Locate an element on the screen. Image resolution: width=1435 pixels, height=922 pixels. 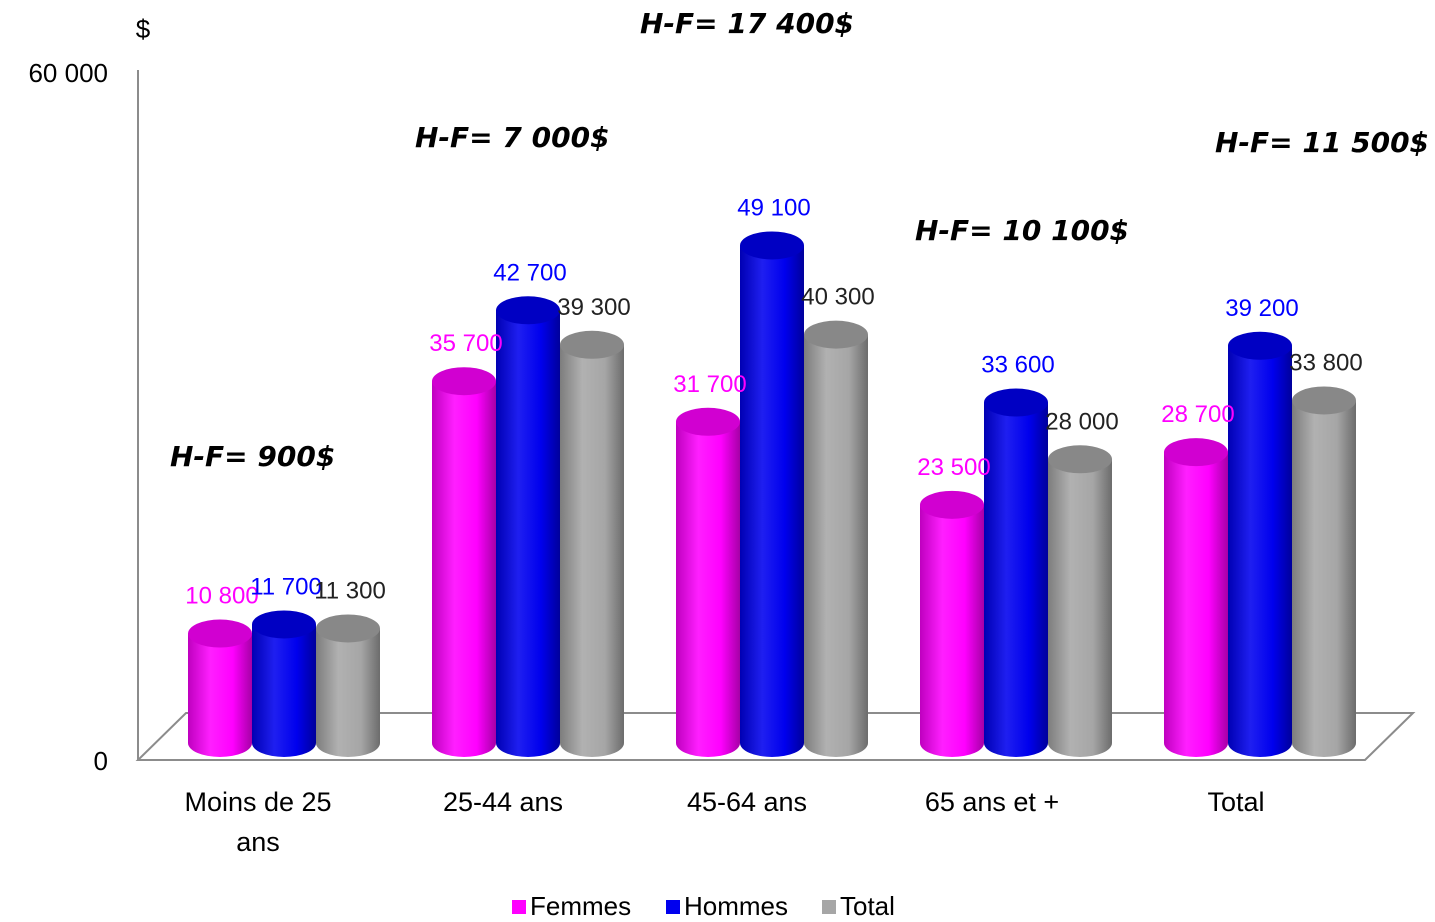
legend-item-femmes: Femmes is located at coordinates (571, 906).